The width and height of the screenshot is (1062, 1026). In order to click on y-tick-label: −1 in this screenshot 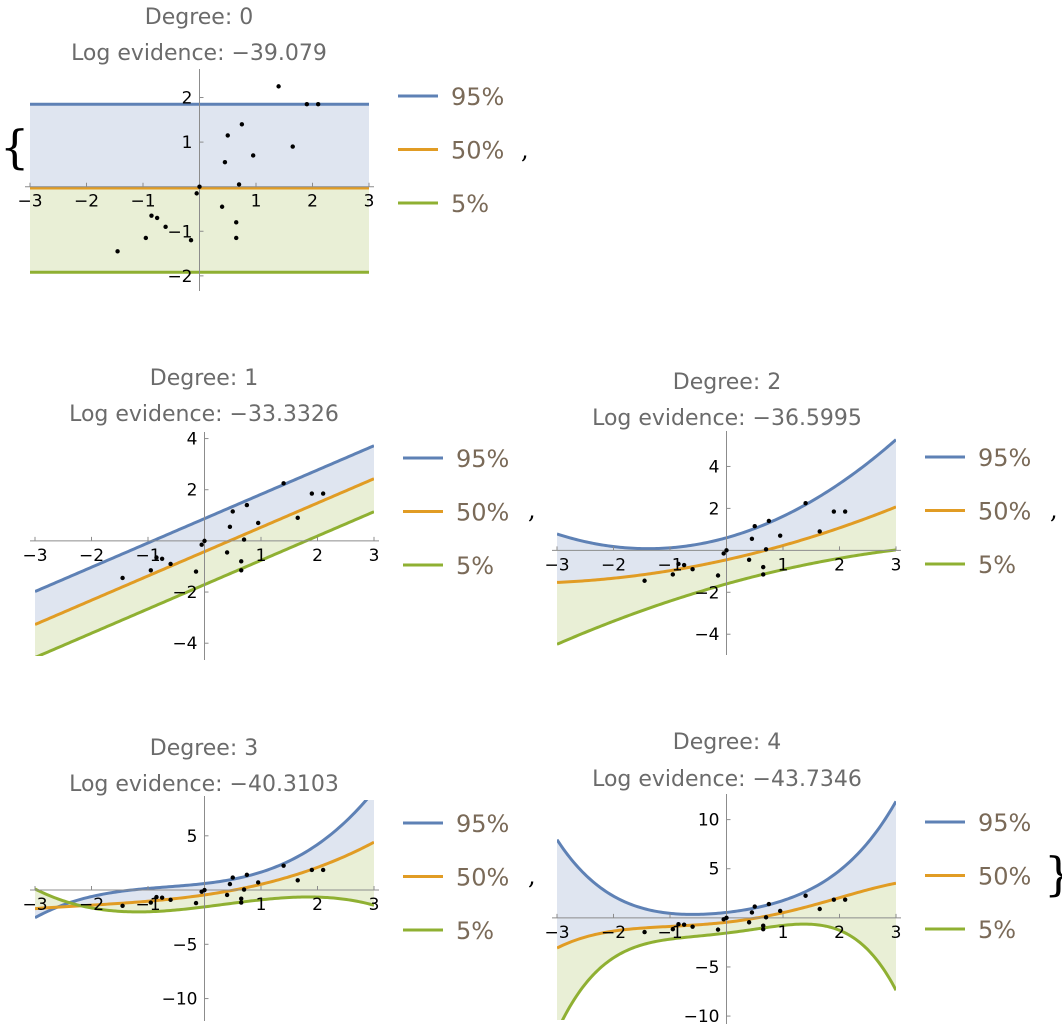, I will do `click(179, 232)`.